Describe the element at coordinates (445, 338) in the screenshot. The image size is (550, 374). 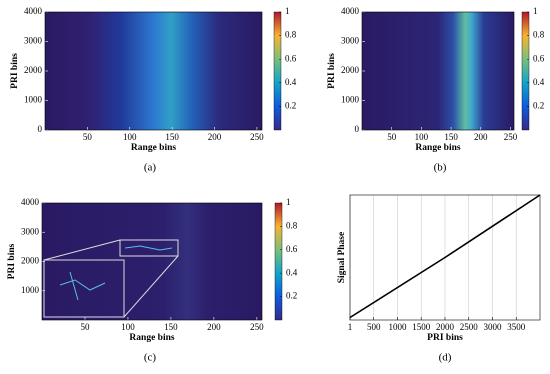
I see `x-axis-label: PRI bins` at that location.